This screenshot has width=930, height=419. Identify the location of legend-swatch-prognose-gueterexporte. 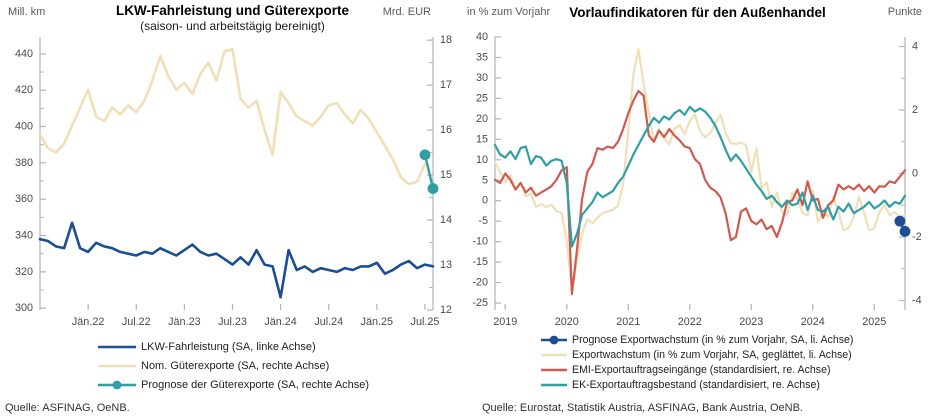
(117, 384).